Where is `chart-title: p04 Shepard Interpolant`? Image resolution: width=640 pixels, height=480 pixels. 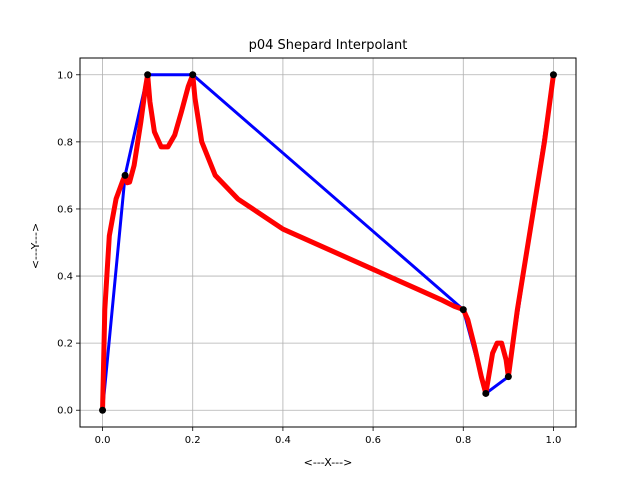 chart-title: p04 Shepard Interpolant is located at coordinates (328, 45).